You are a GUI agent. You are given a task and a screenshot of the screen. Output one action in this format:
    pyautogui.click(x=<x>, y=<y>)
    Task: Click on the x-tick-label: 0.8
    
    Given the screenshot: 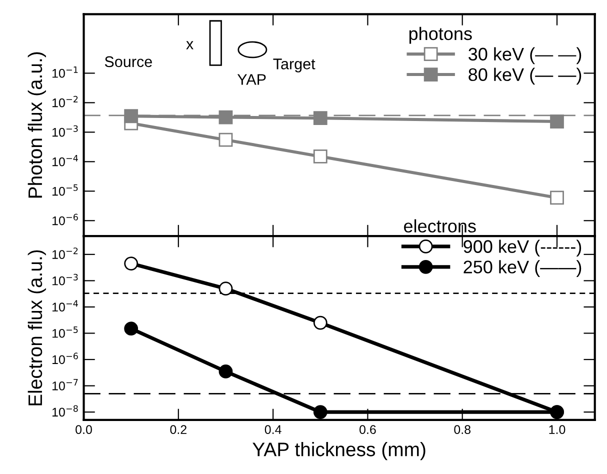 What is the action you would take?
    pyautogui.click(x=462, y=429)
    